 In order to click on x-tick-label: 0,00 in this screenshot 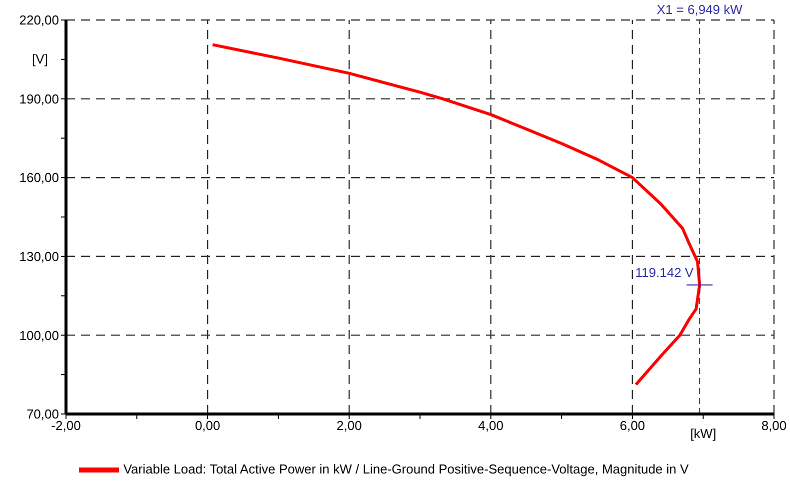, I will do `click(207, 426)`.